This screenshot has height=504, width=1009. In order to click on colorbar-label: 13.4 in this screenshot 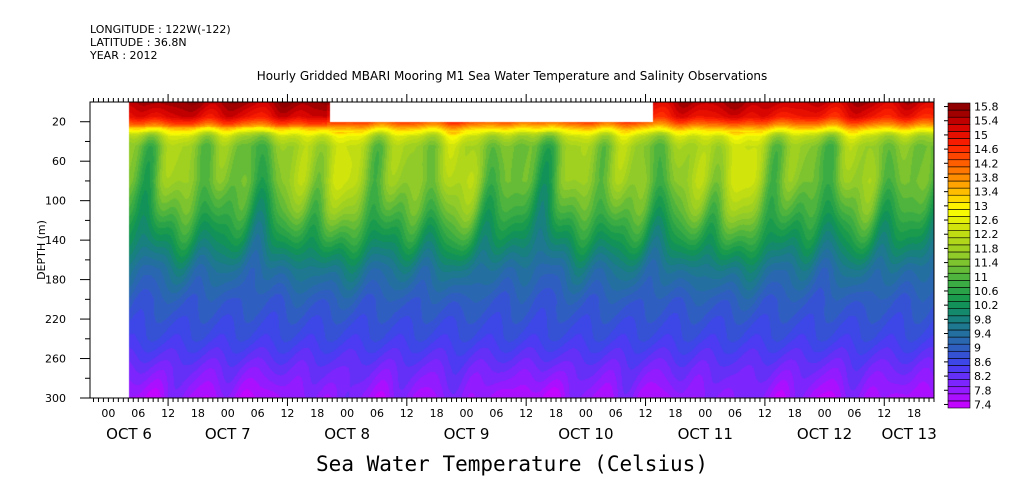, I will do `click(986, 192)`.